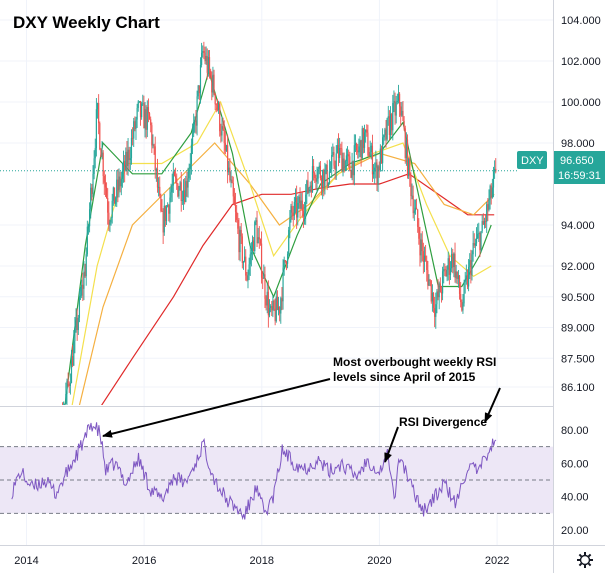 The image size is (605, 573). Describe the element at coordinates (254, 471) in the screenshot. I see `rsi-line` at that location.